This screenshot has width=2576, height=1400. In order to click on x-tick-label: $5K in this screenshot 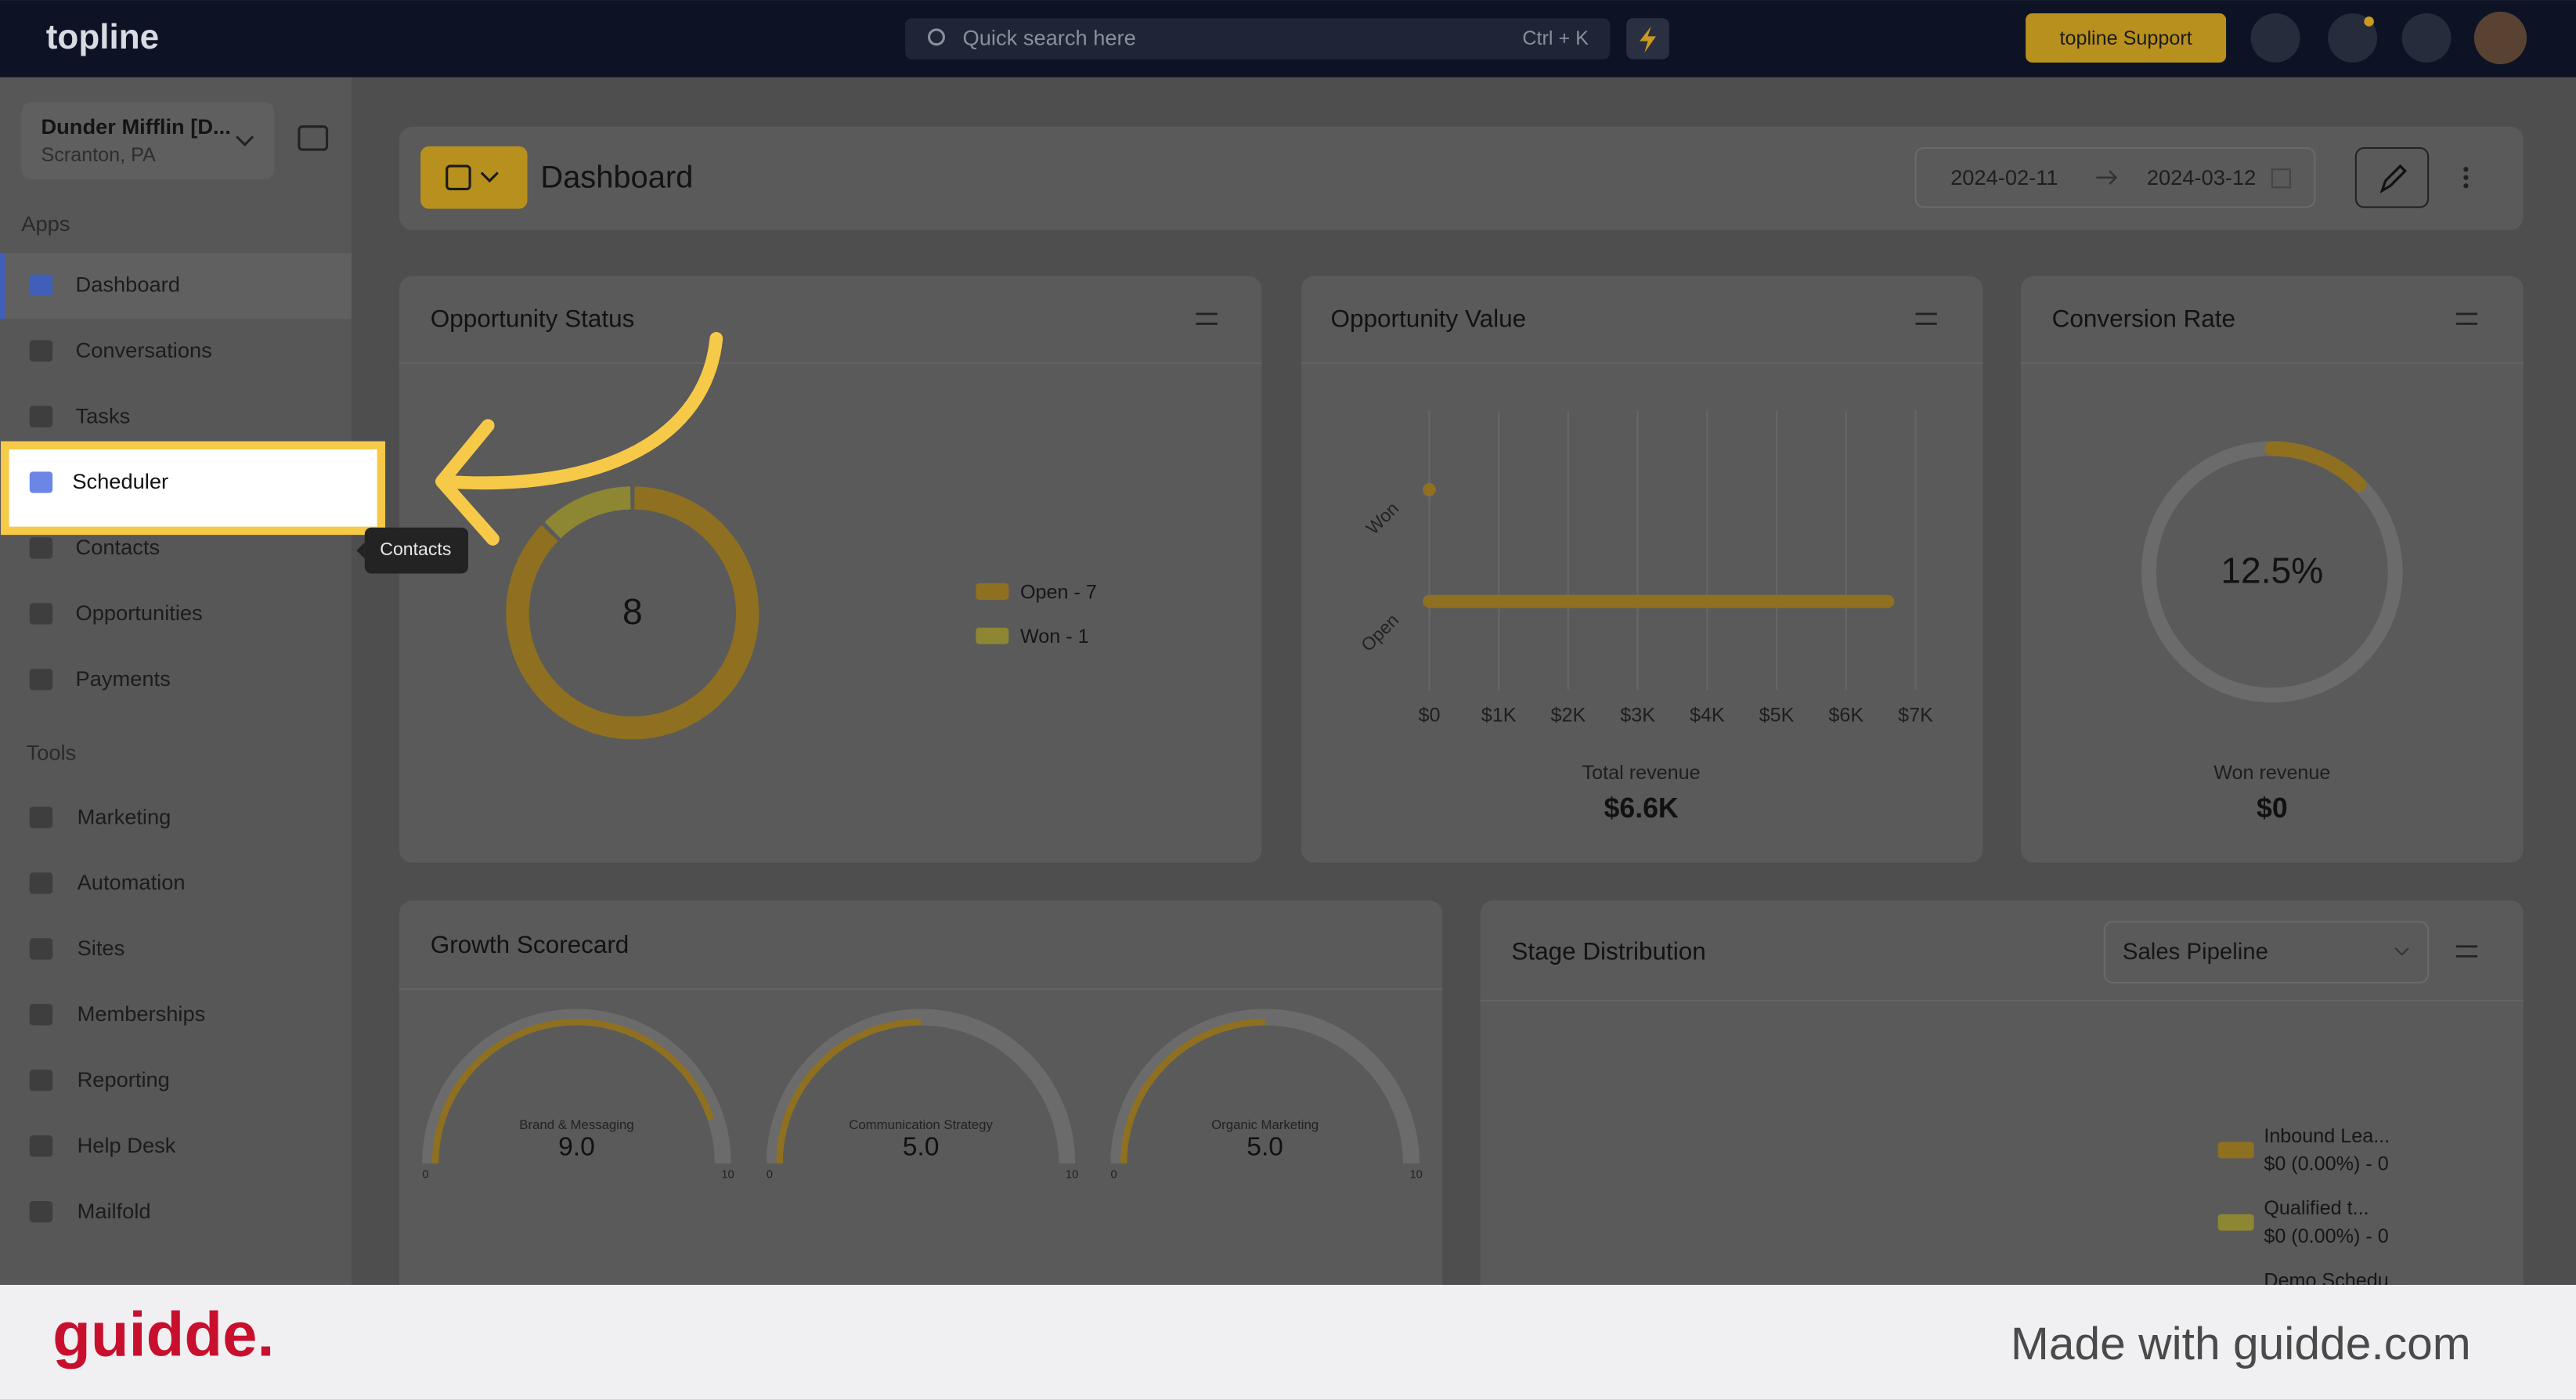, I will do `click(1777, 716)`.